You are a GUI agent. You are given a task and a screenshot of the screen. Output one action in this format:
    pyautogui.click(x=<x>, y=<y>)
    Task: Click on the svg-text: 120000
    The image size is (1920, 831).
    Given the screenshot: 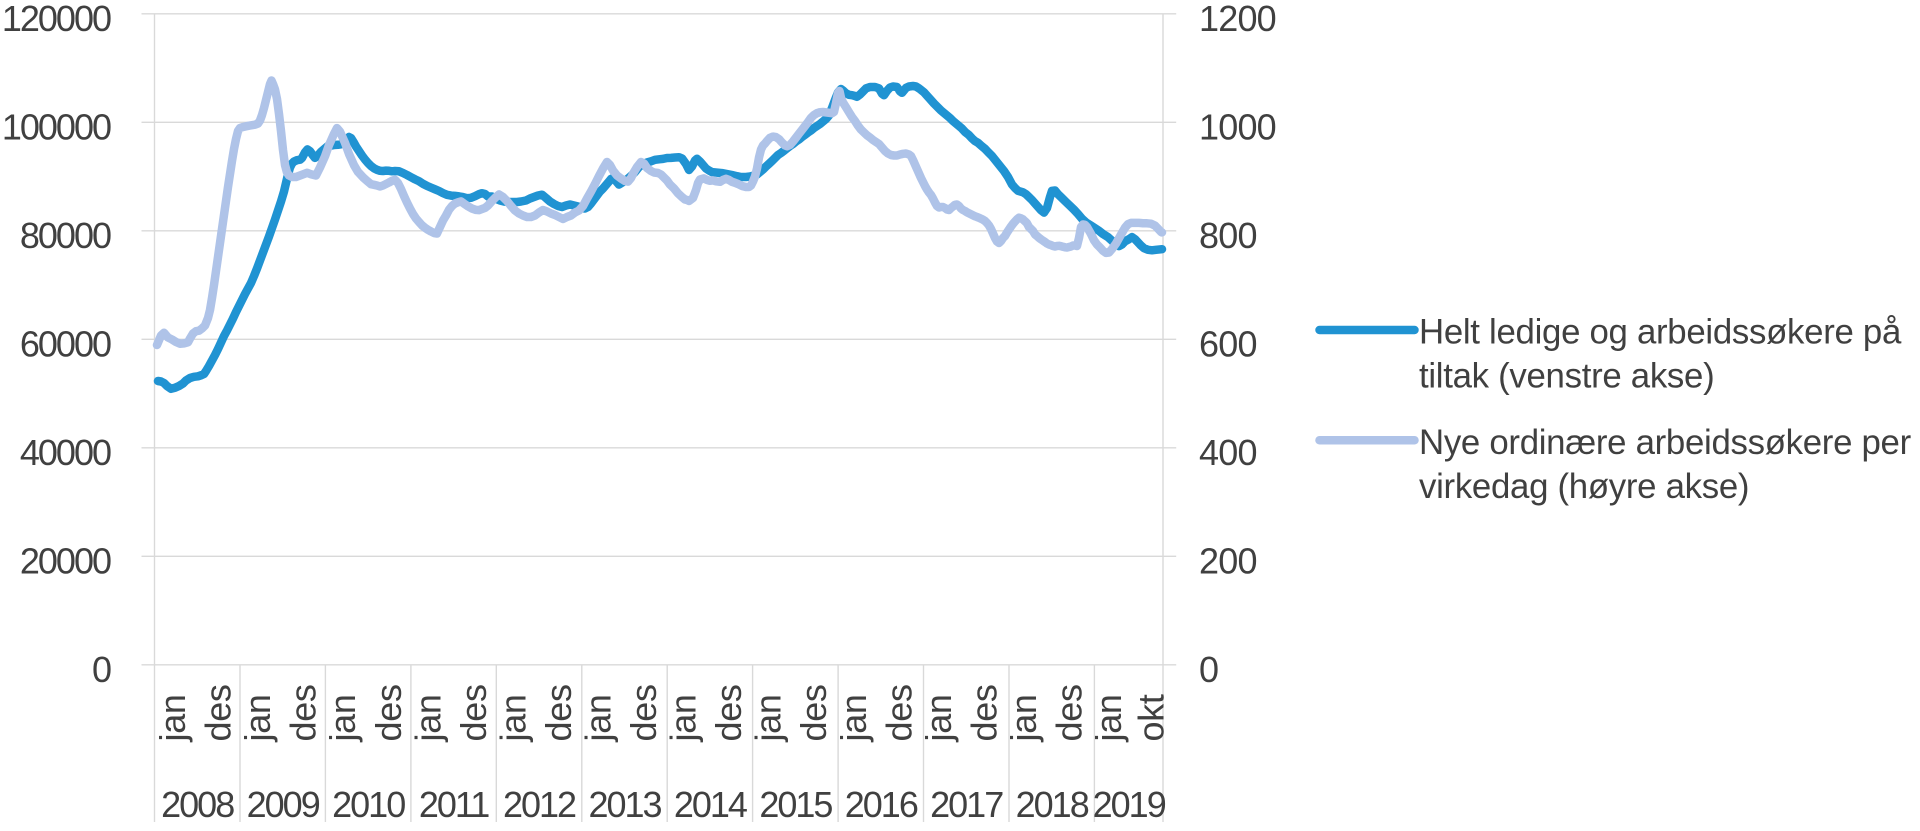 What is the action you would take?
    pyautogui.click(x=56, y=19)
    